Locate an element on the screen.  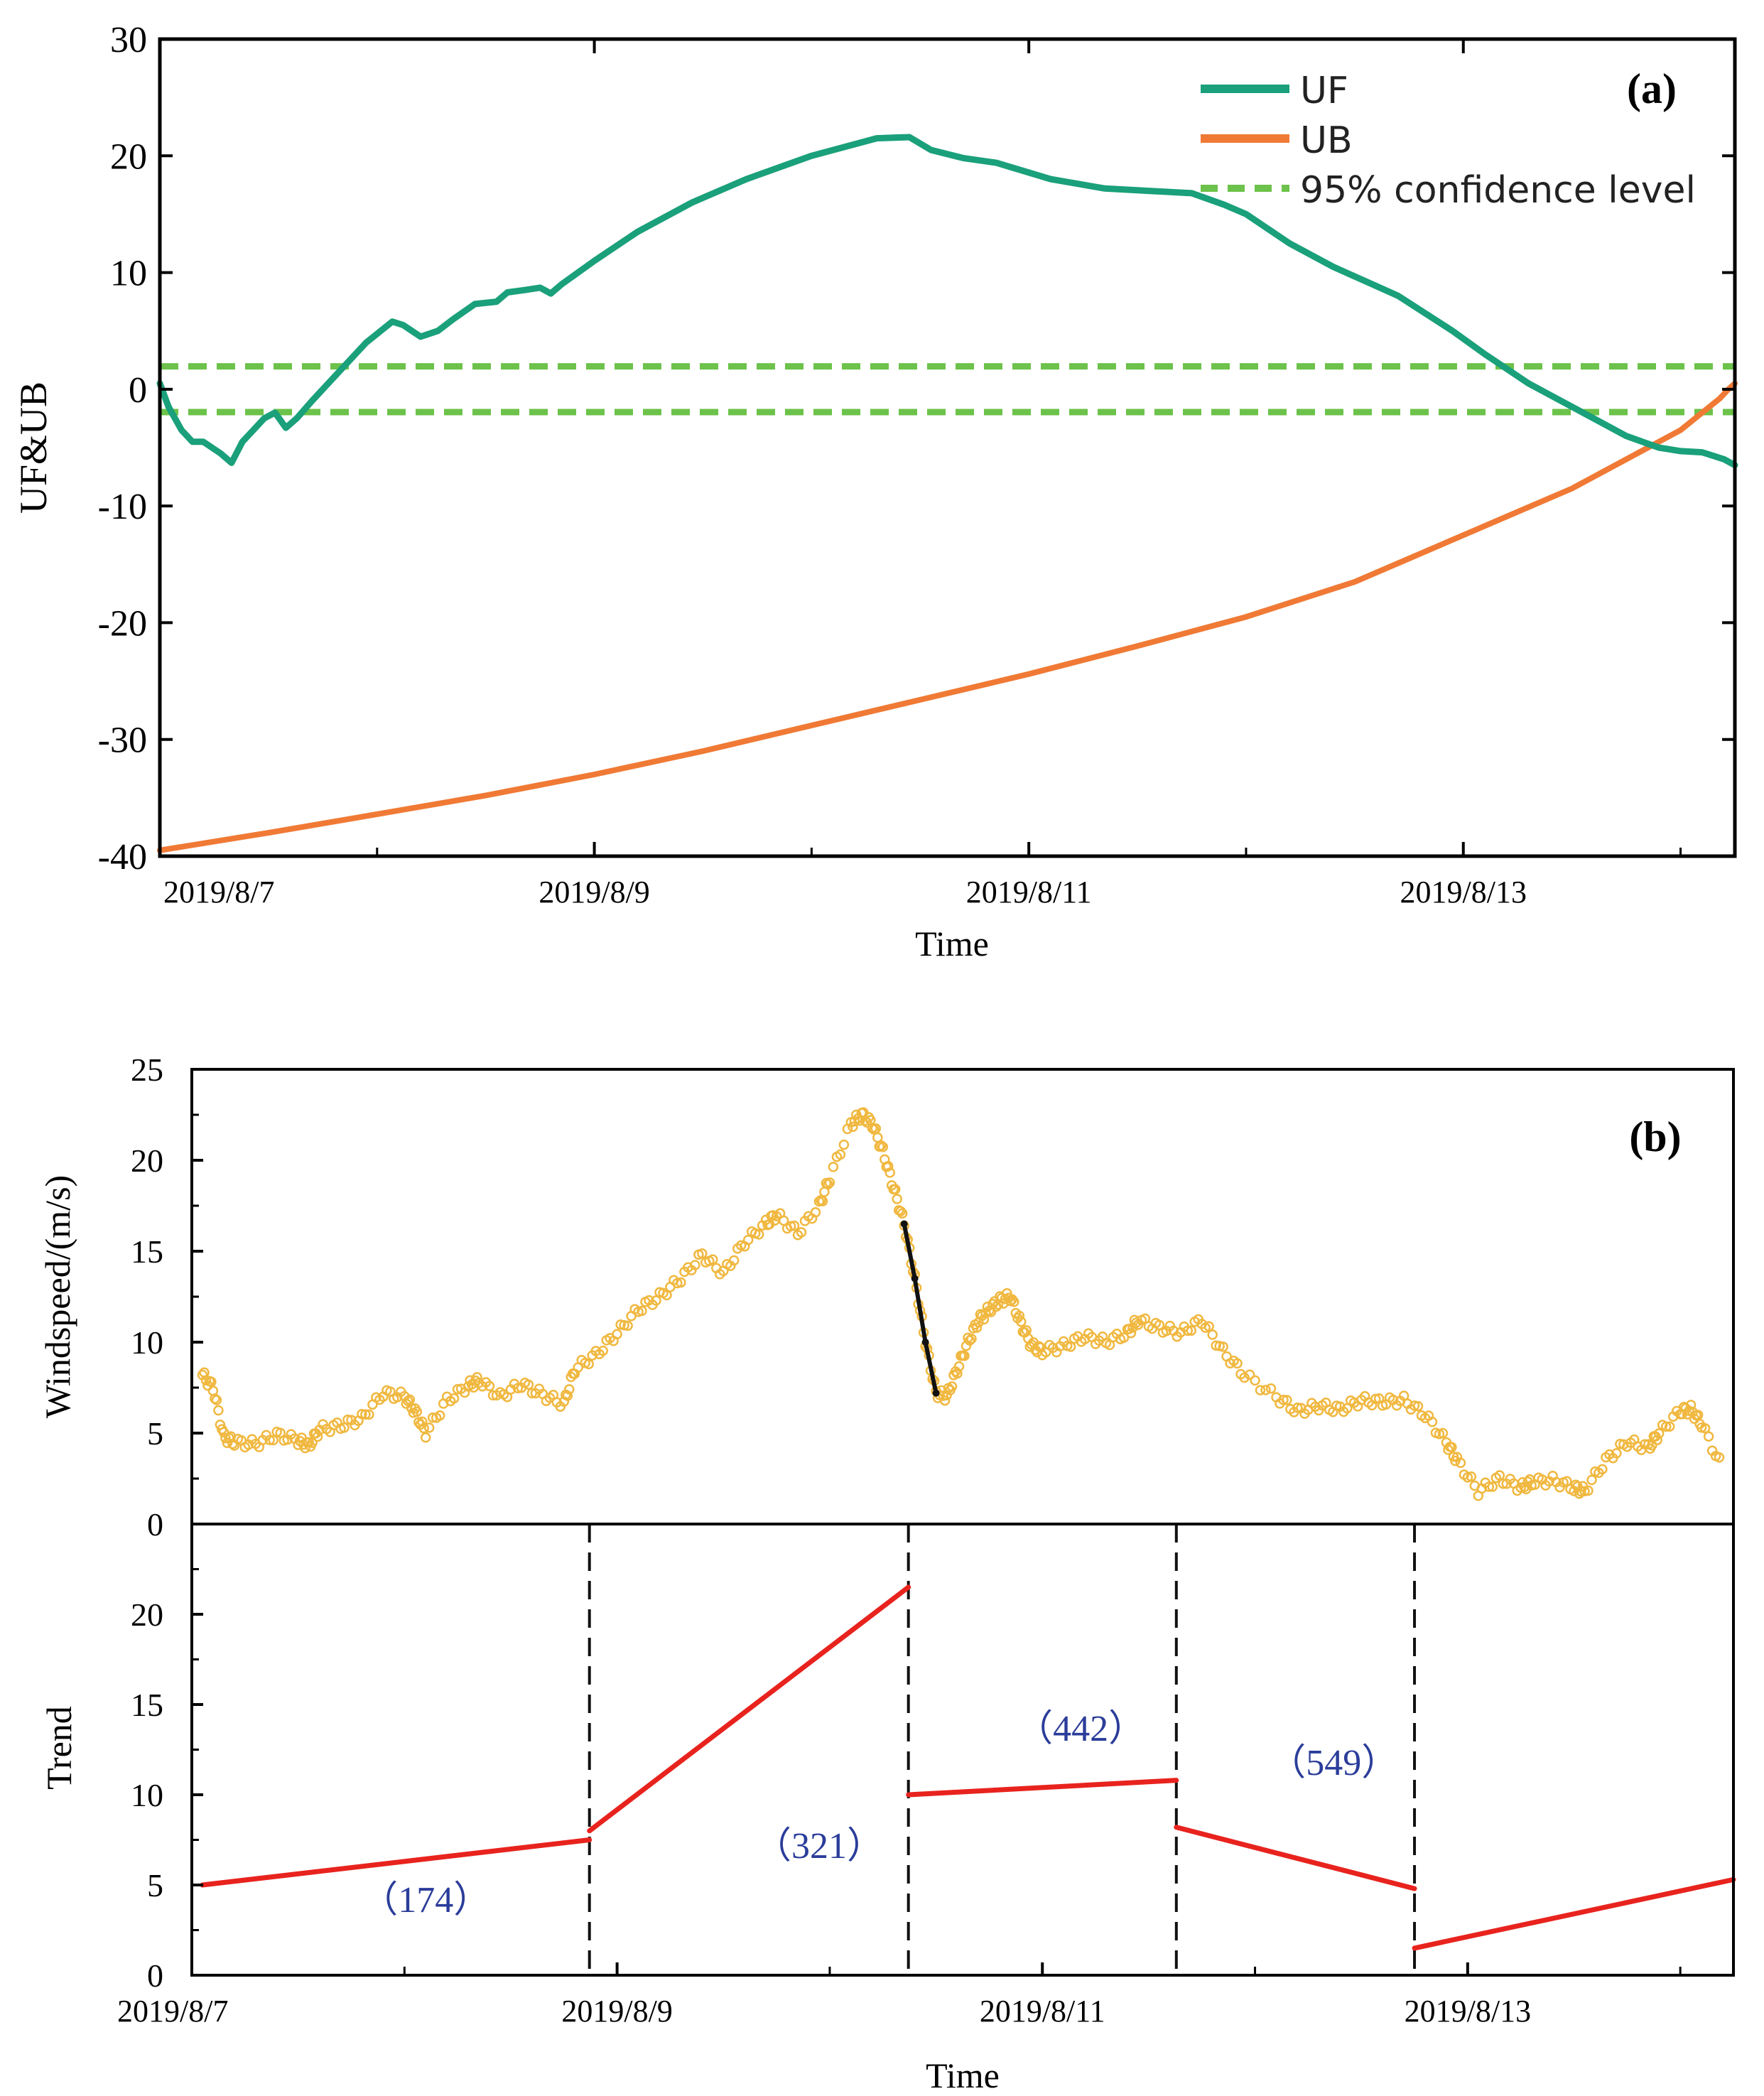
change-point-annotation: （174） is located at coordinates (425, 1900).